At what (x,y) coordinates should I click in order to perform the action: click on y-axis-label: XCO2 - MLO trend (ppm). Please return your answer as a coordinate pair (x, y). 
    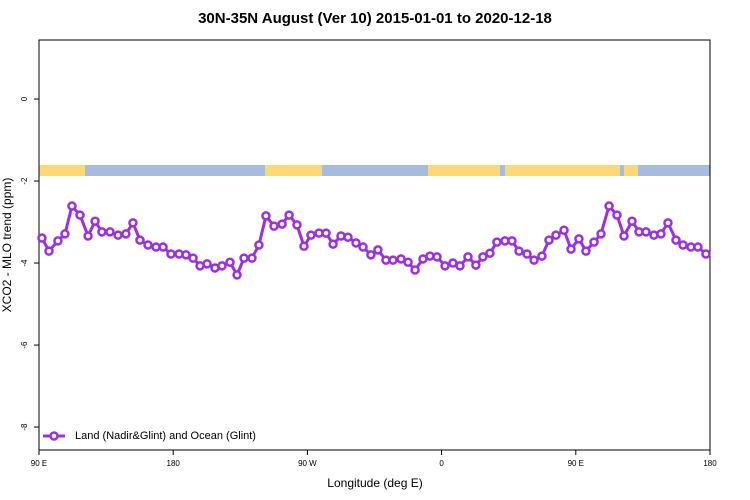
    Looking at the image, I should click on (7, 245).